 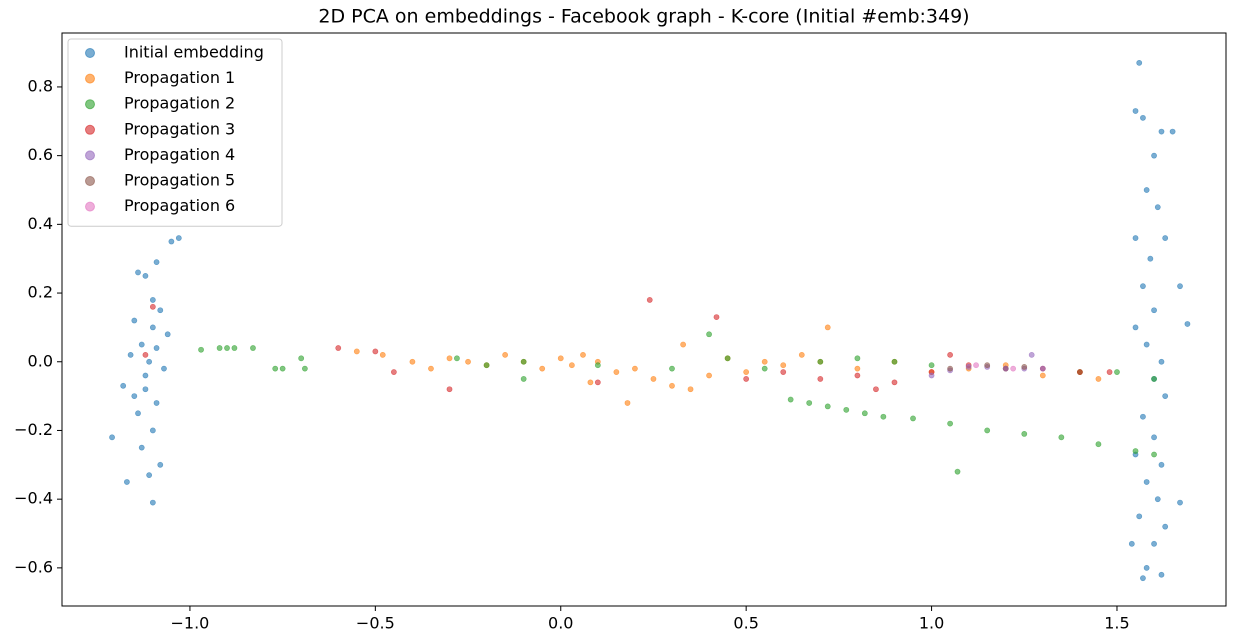 I want to click on x-tick-label: 0.5, so click(x=745, y=623).